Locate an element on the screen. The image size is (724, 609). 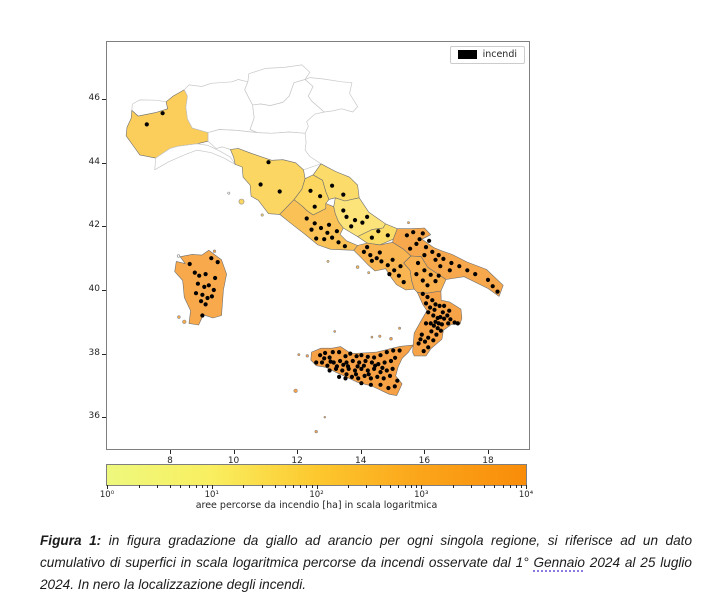
island-sant-antioco is located at coordinates (184, 321).